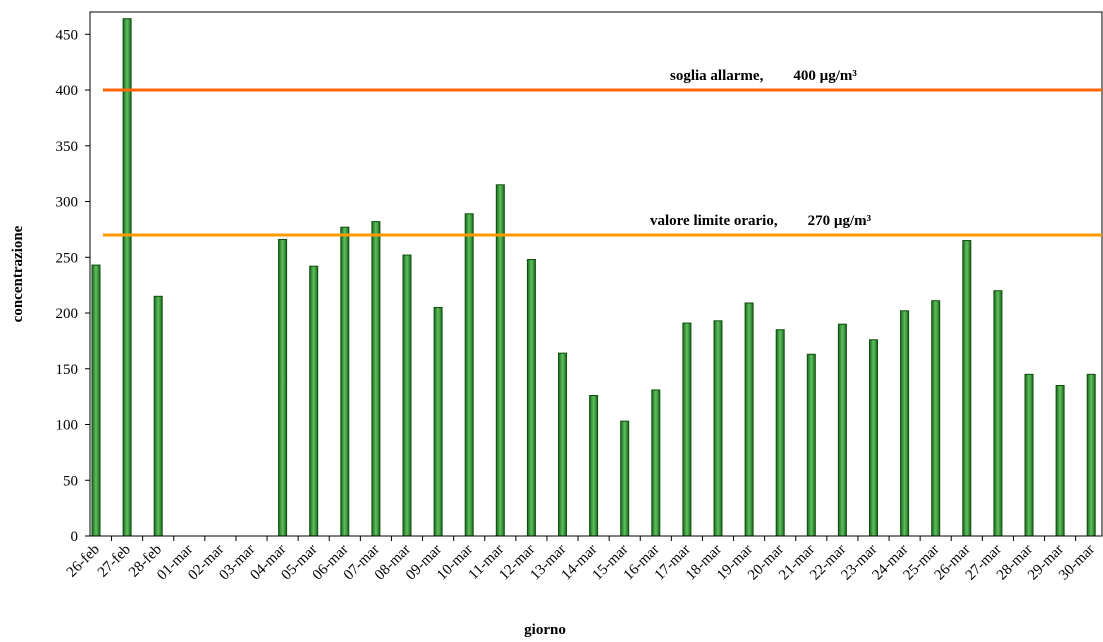  What do you see at coordinates (67, 91) in the screenshot?
I see `y-tick-label: 400` at bounding box center [67, 91].